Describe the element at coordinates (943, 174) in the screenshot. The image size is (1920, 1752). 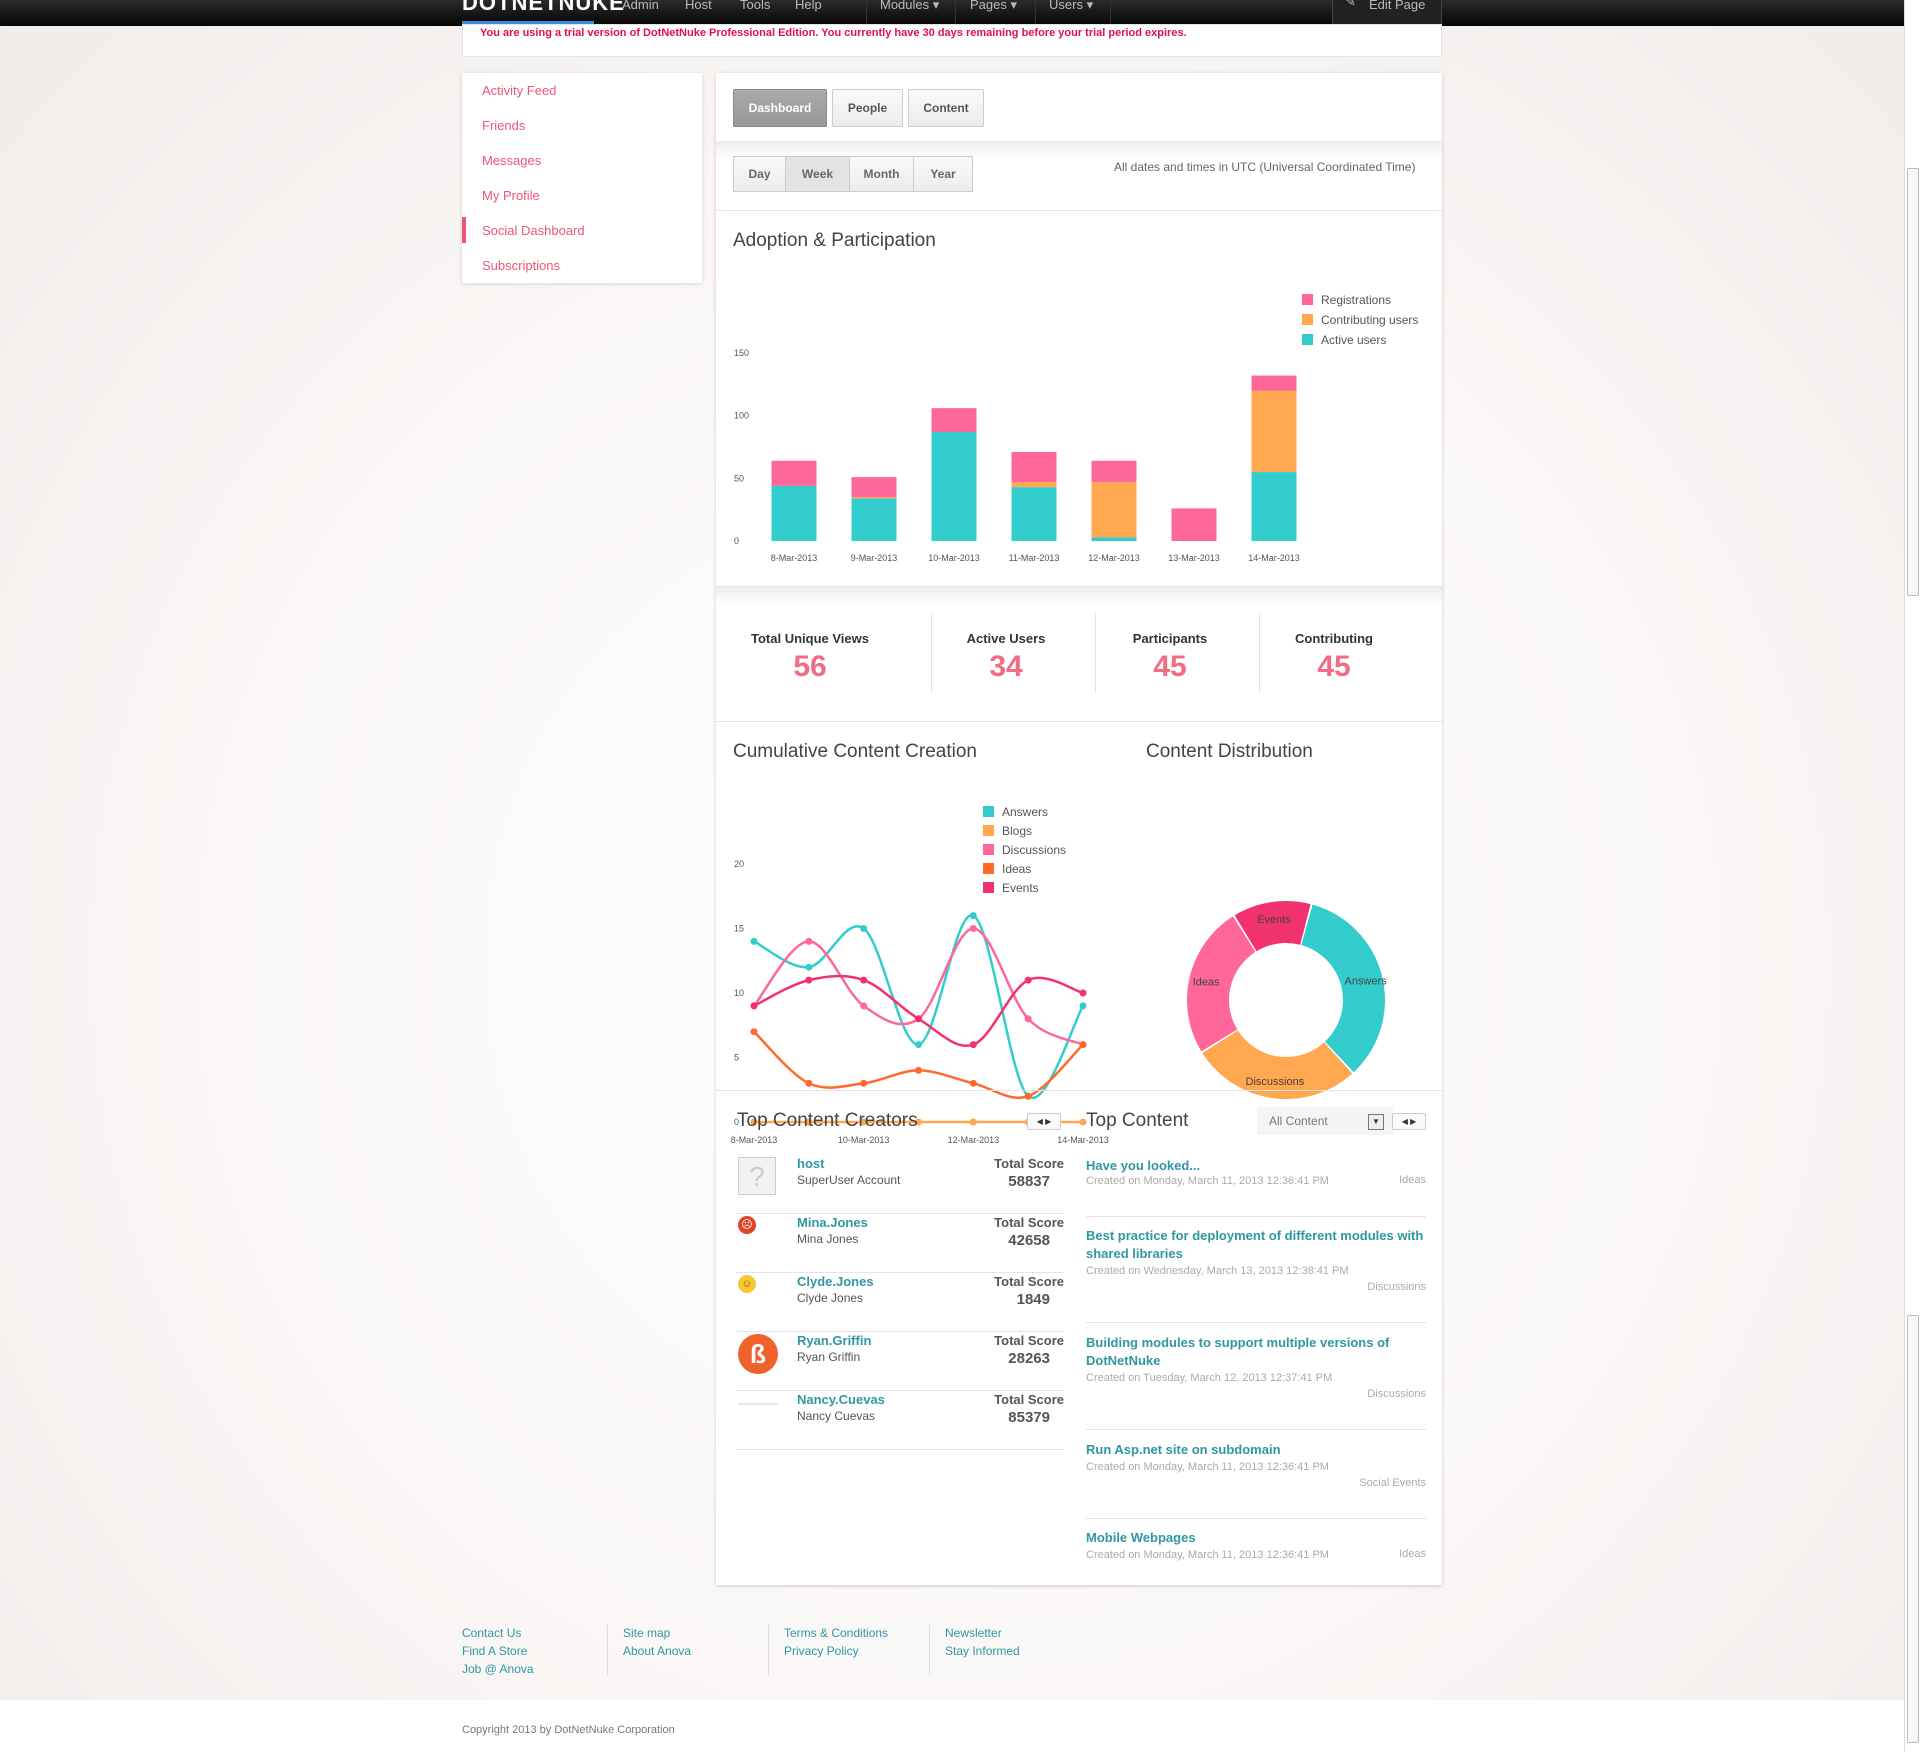
I see `range-year: Year` at that location.